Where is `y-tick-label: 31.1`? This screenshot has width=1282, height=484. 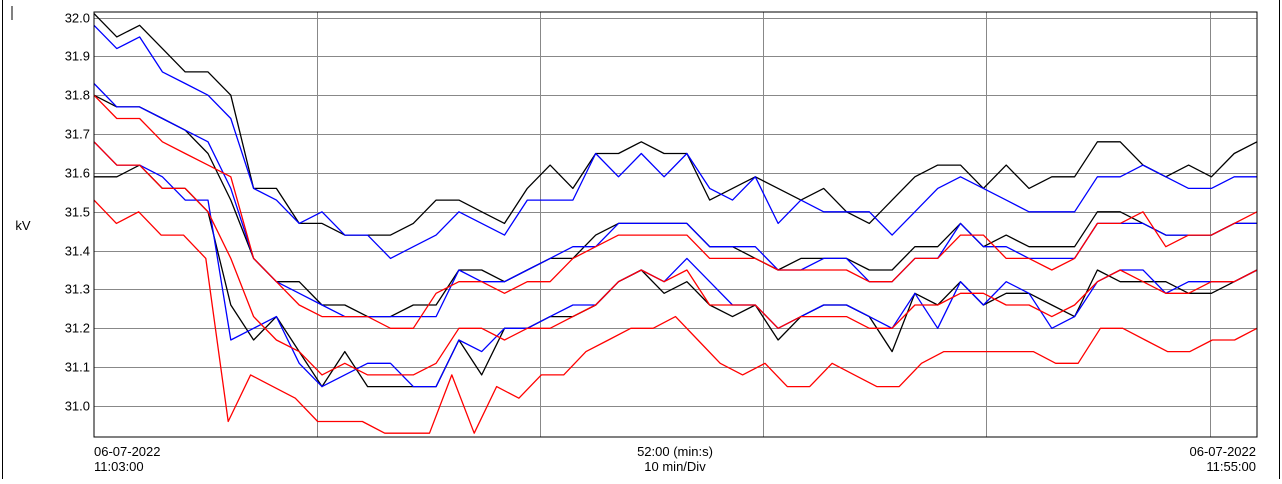 y-tick-label: 31.1 is located at coordinates (77, 367).